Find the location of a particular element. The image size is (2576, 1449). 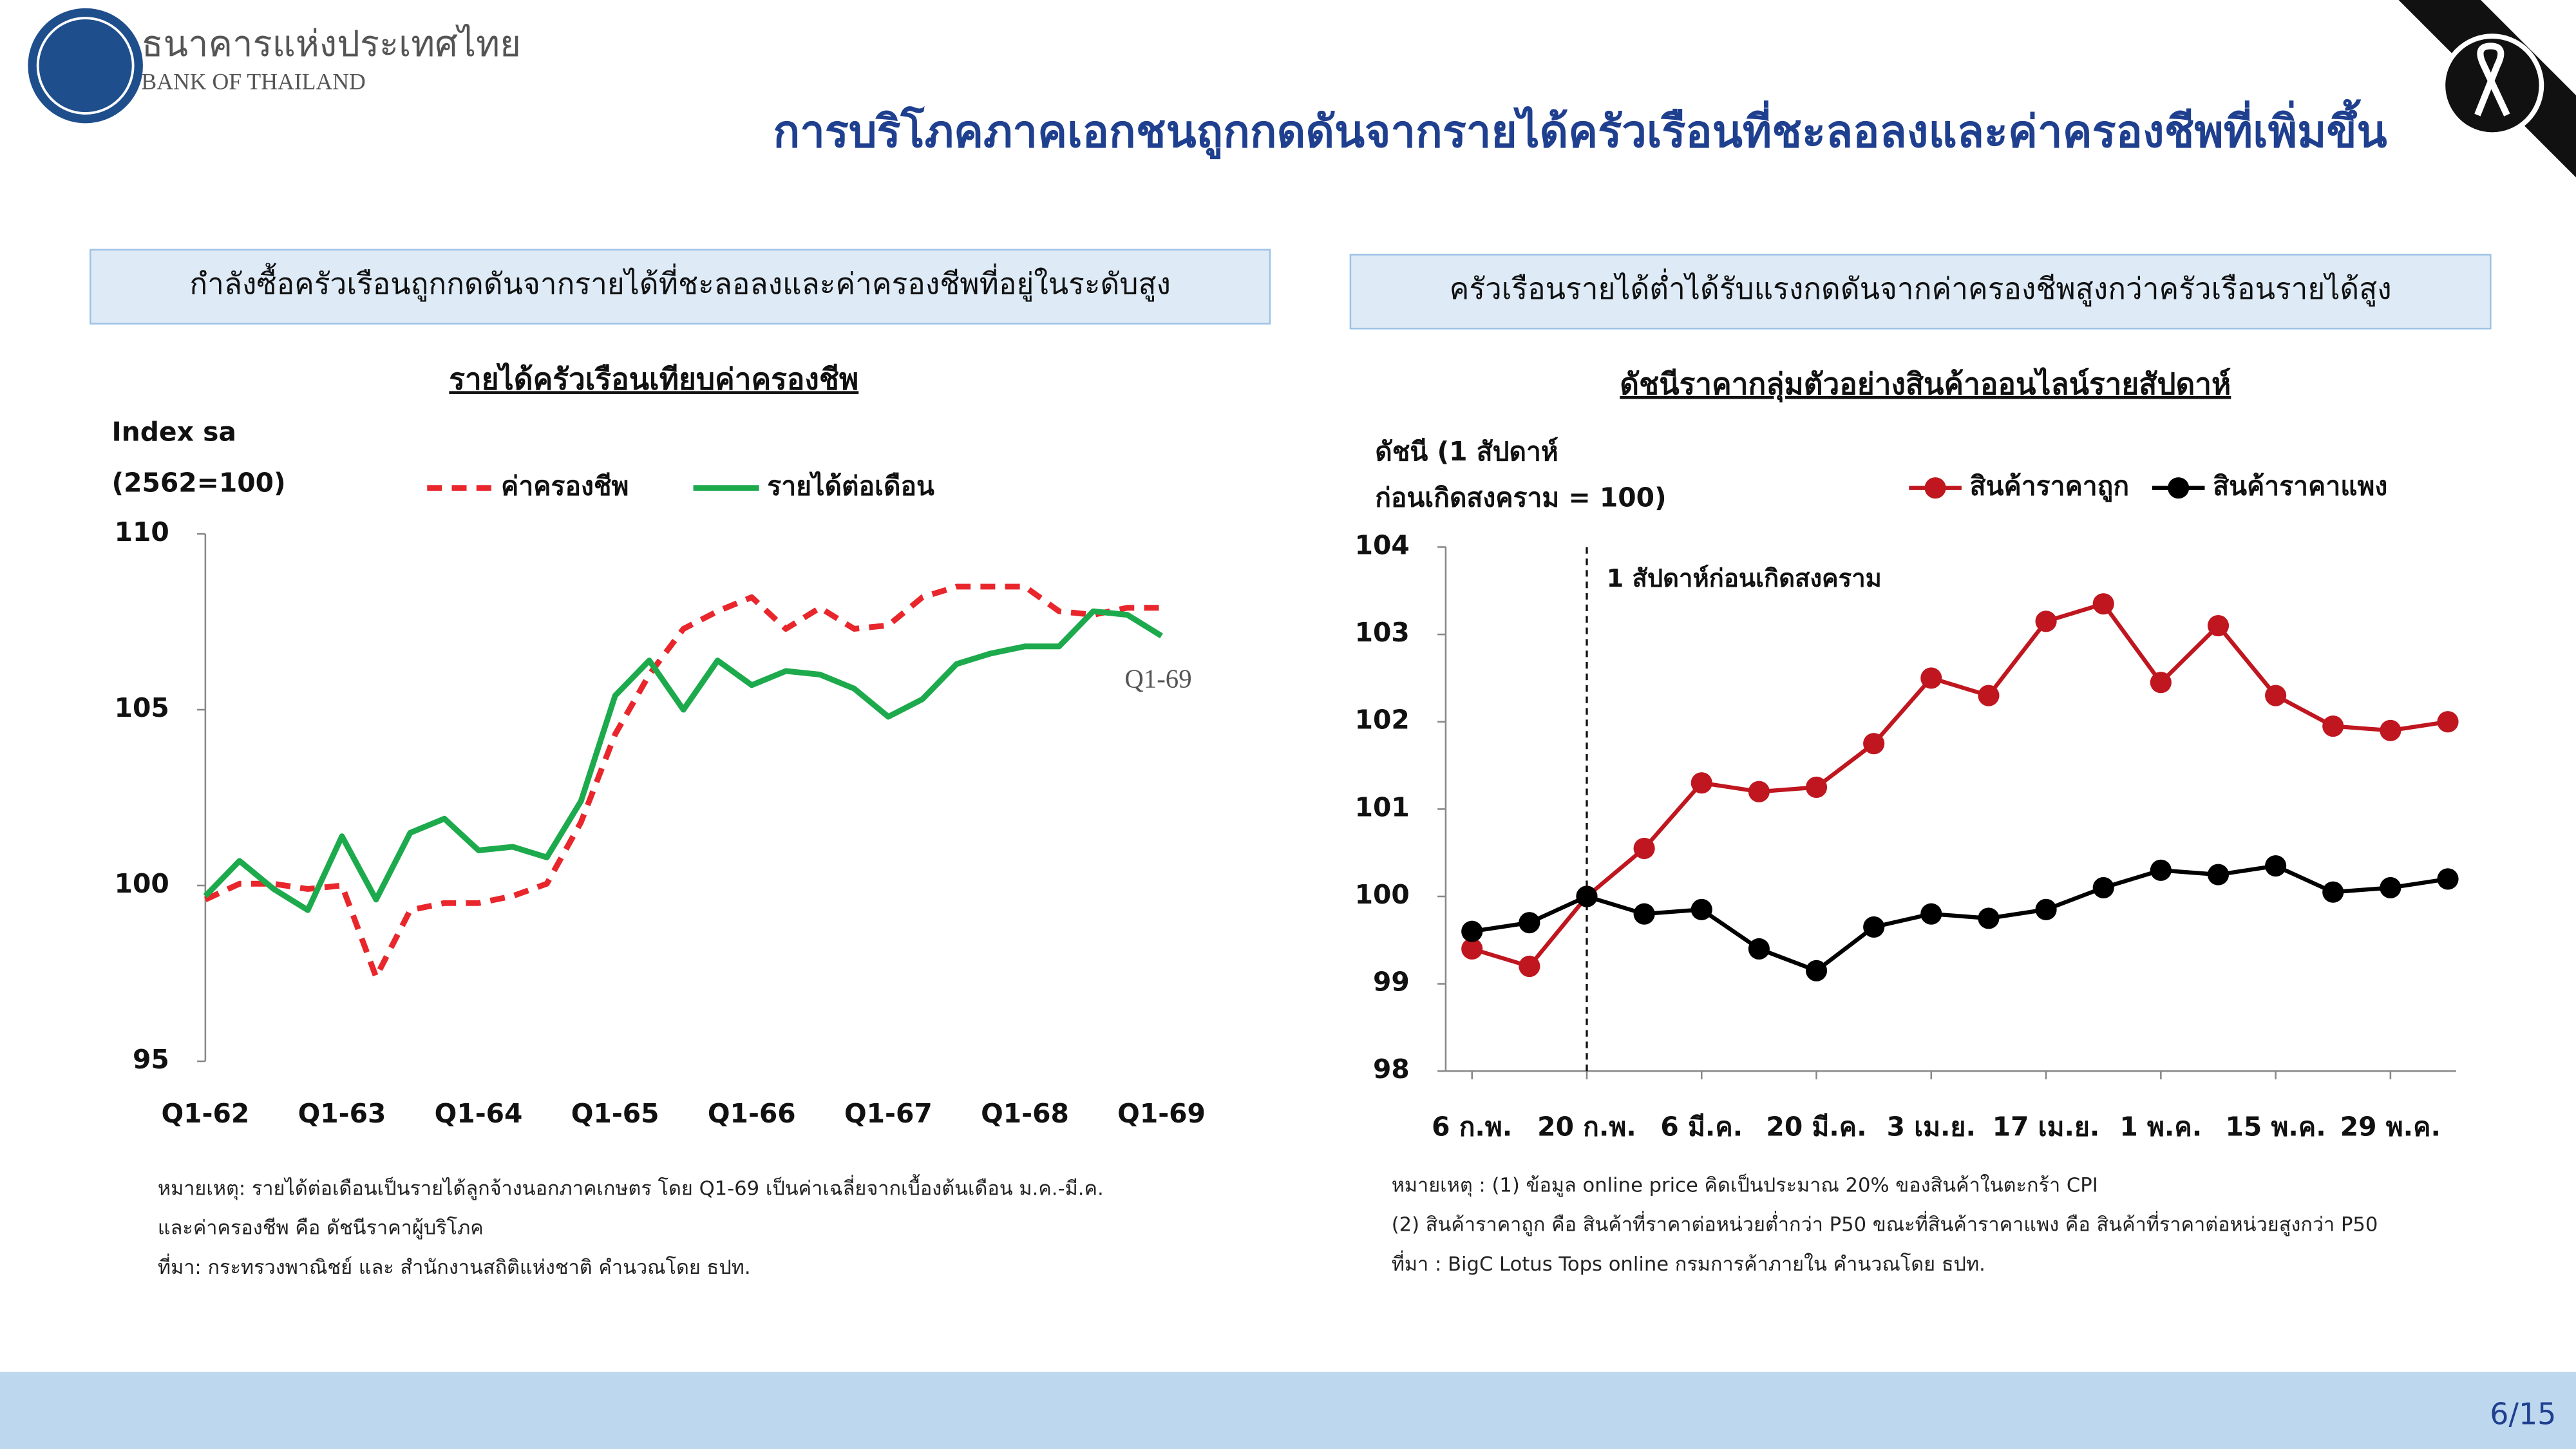

y-tick-label: 99 is located at coordinates (1391, 982).